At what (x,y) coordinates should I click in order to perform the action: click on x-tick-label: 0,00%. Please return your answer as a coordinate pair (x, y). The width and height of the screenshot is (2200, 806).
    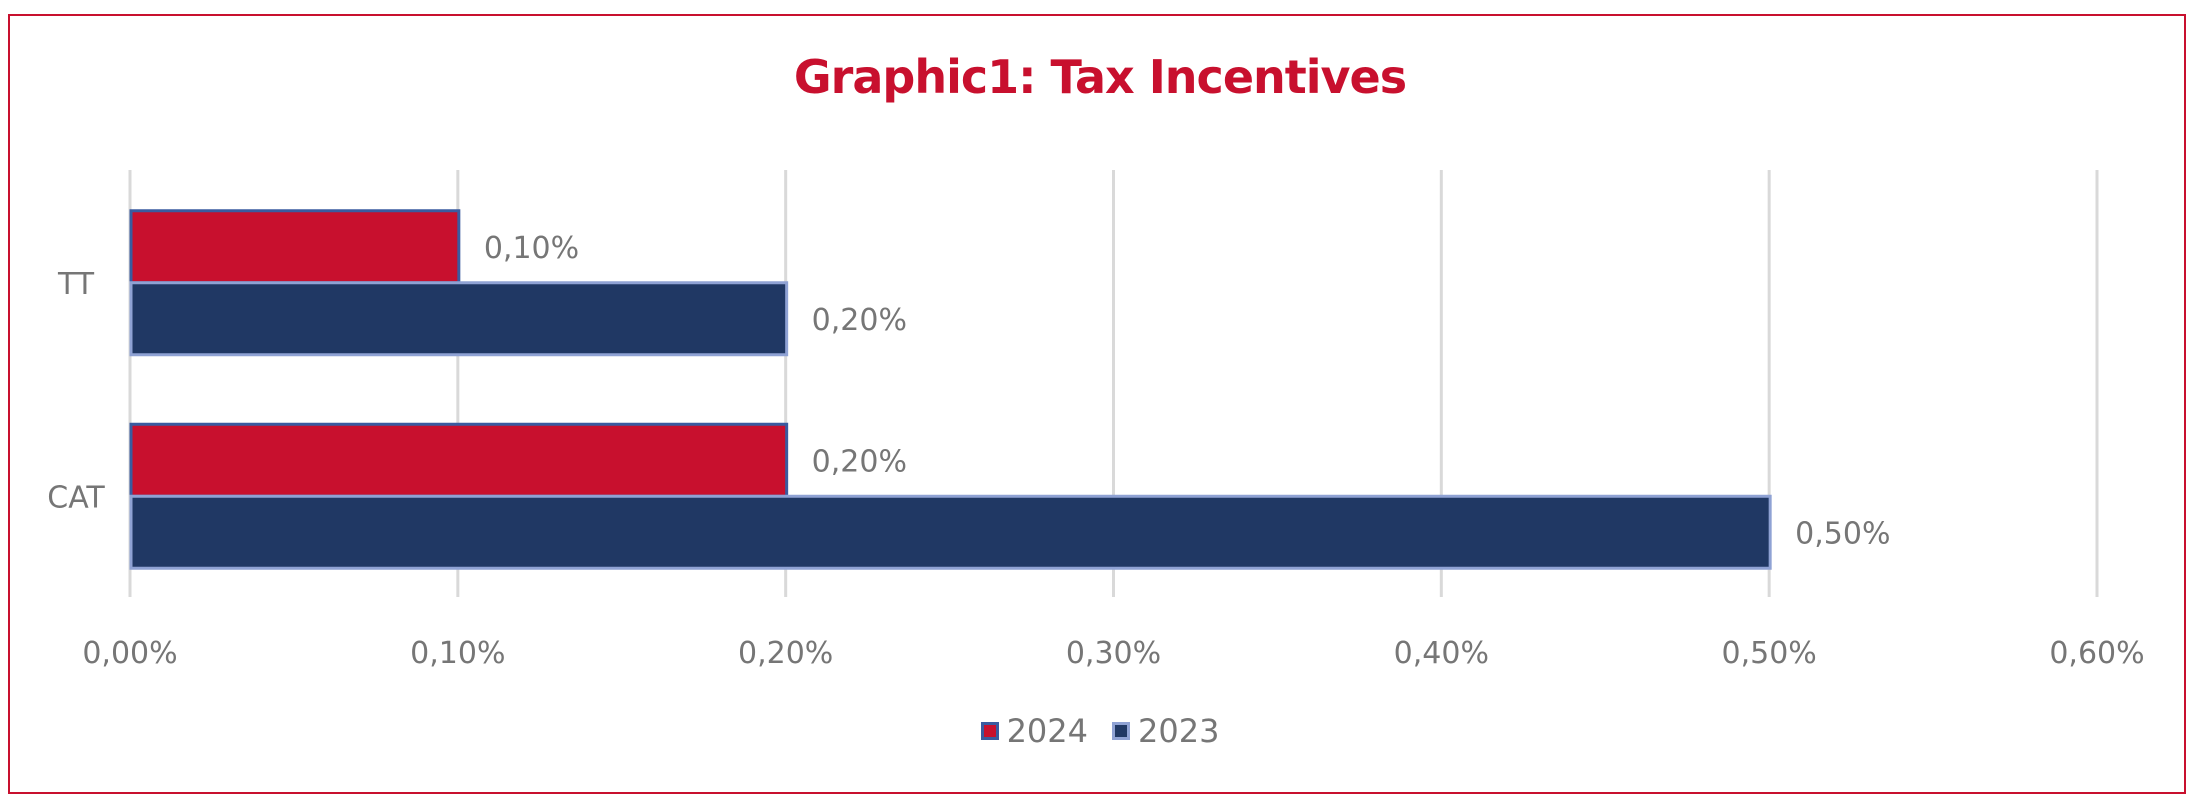
    Looking at the image, I should click on (129, 653).